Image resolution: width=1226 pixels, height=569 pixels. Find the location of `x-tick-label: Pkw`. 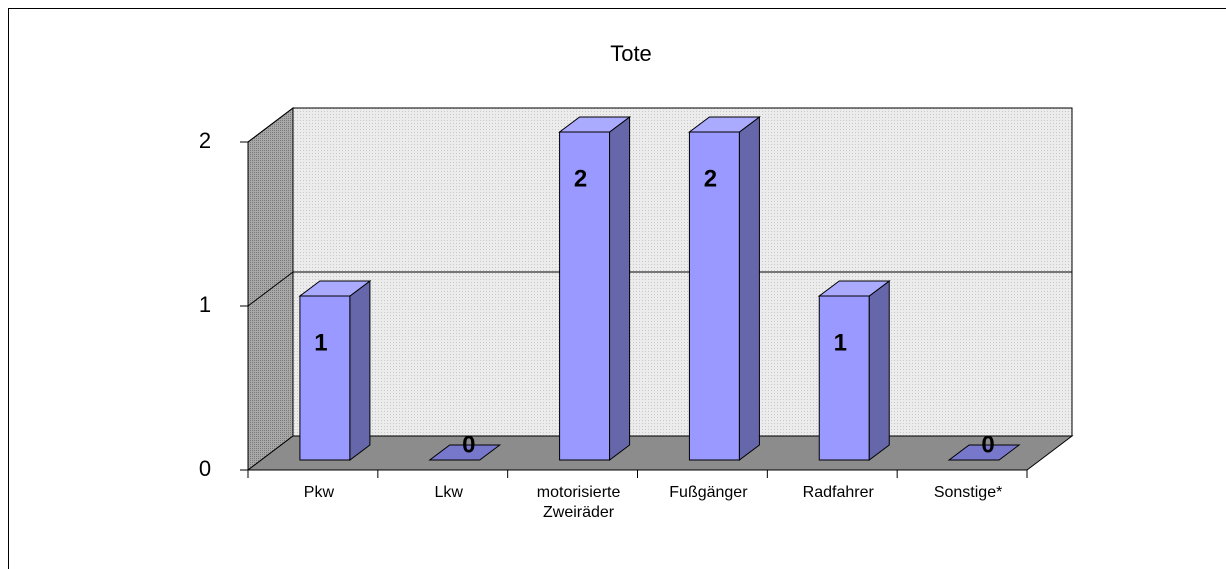

x-tick-label: Pkw is located at coordinates (319, 492).